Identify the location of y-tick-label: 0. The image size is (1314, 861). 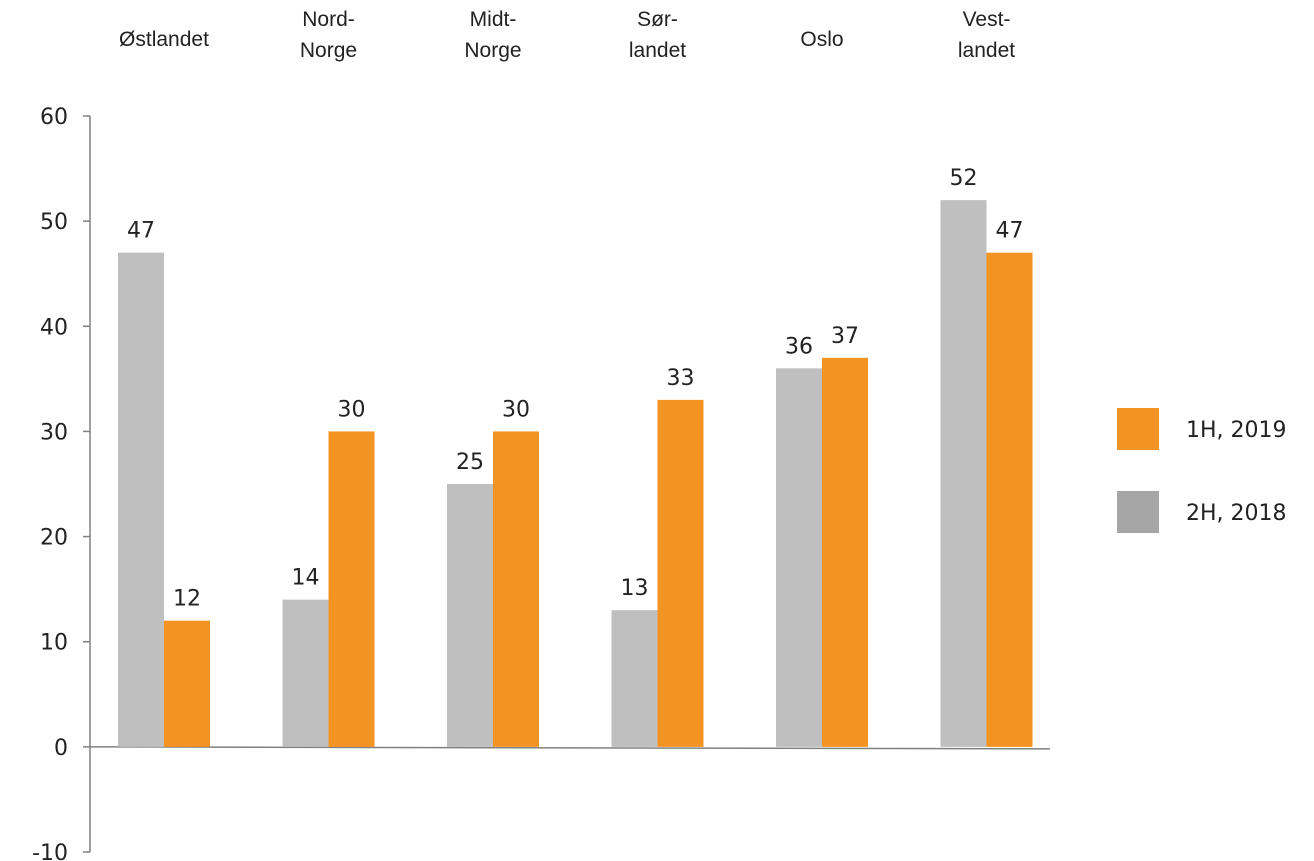
(61, 748).